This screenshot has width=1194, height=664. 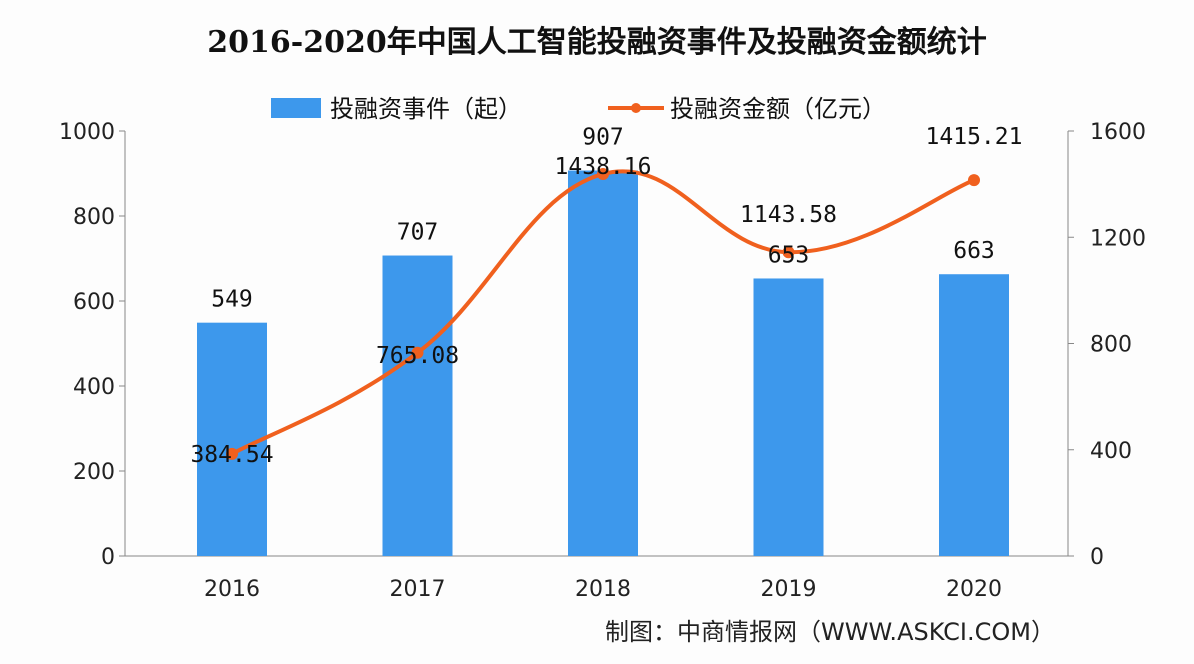 I want to click on y-left-tick-label: 800, so click(x=94, y=217).